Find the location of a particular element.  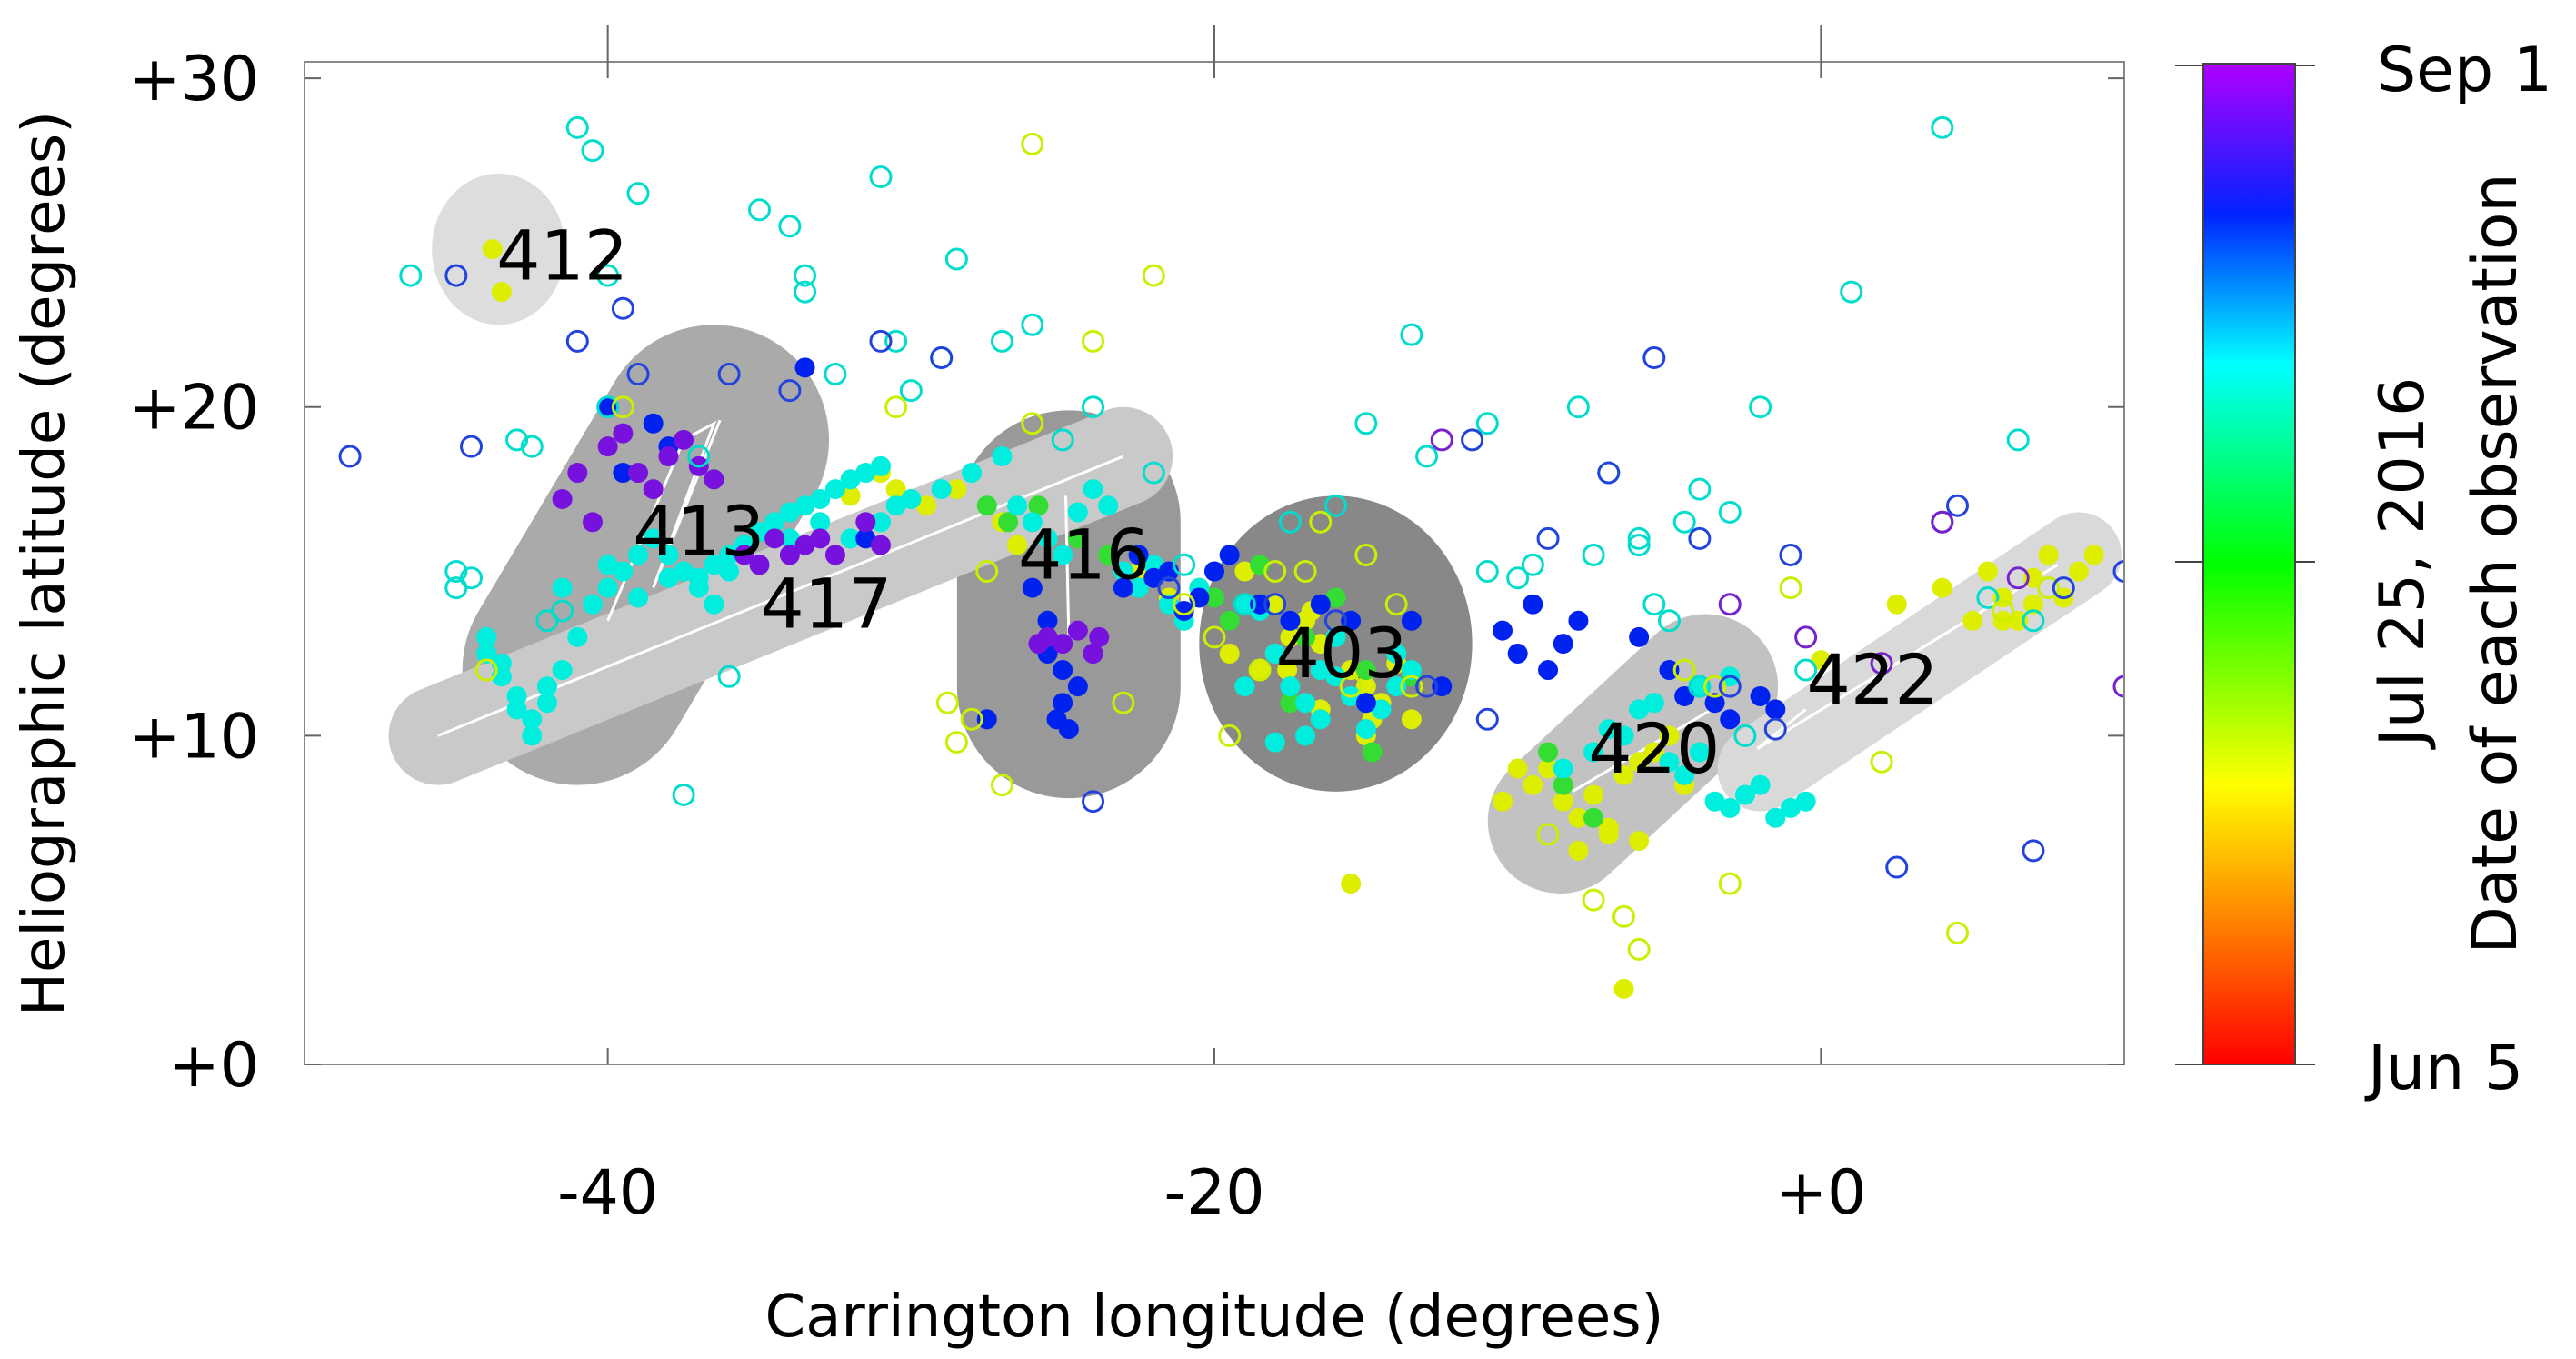

y-tick-label: +0 is located at coordinates (213, 1066).